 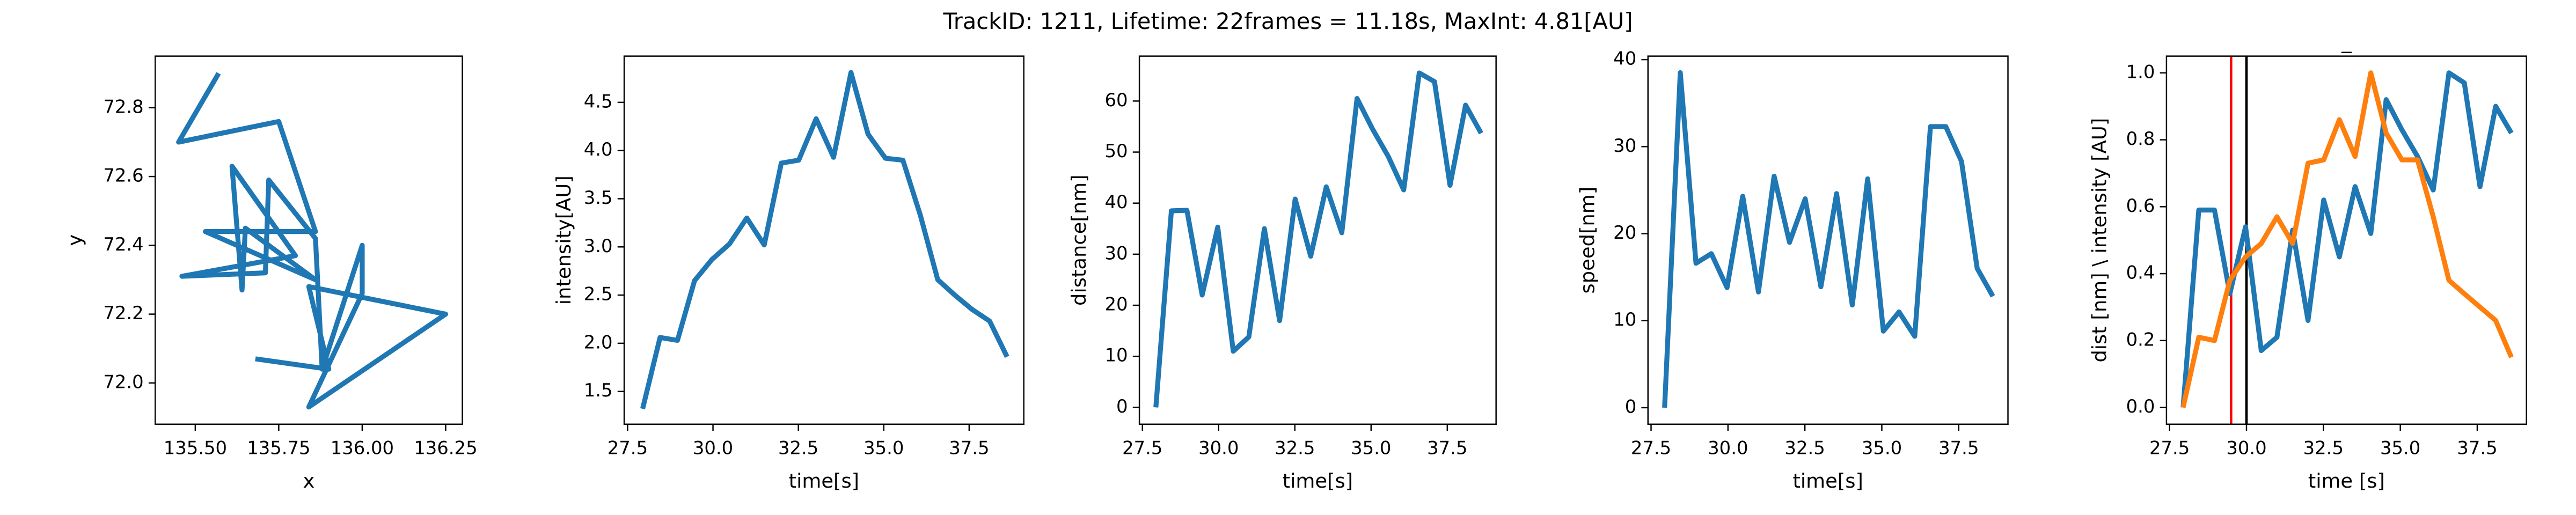 I want to click on y-tick-label: 72.8, so click(x=123, y=107).